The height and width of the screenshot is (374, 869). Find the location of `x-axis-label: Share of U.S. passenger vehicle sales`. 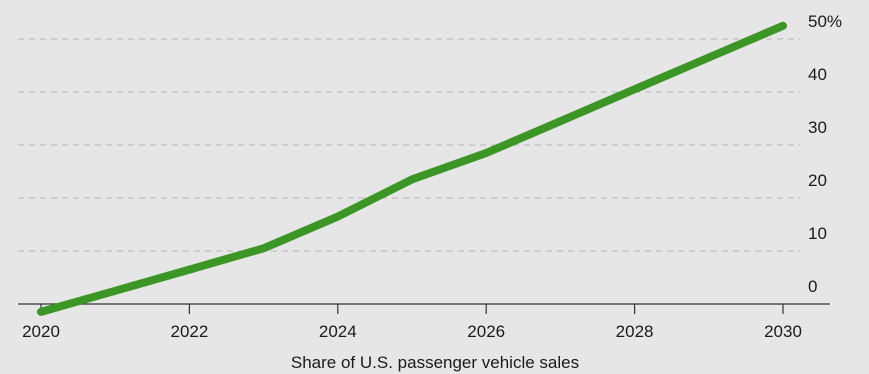

x-axis-label: Share of U.S. passenger vehicle sales is located at coordinates (435, 362).